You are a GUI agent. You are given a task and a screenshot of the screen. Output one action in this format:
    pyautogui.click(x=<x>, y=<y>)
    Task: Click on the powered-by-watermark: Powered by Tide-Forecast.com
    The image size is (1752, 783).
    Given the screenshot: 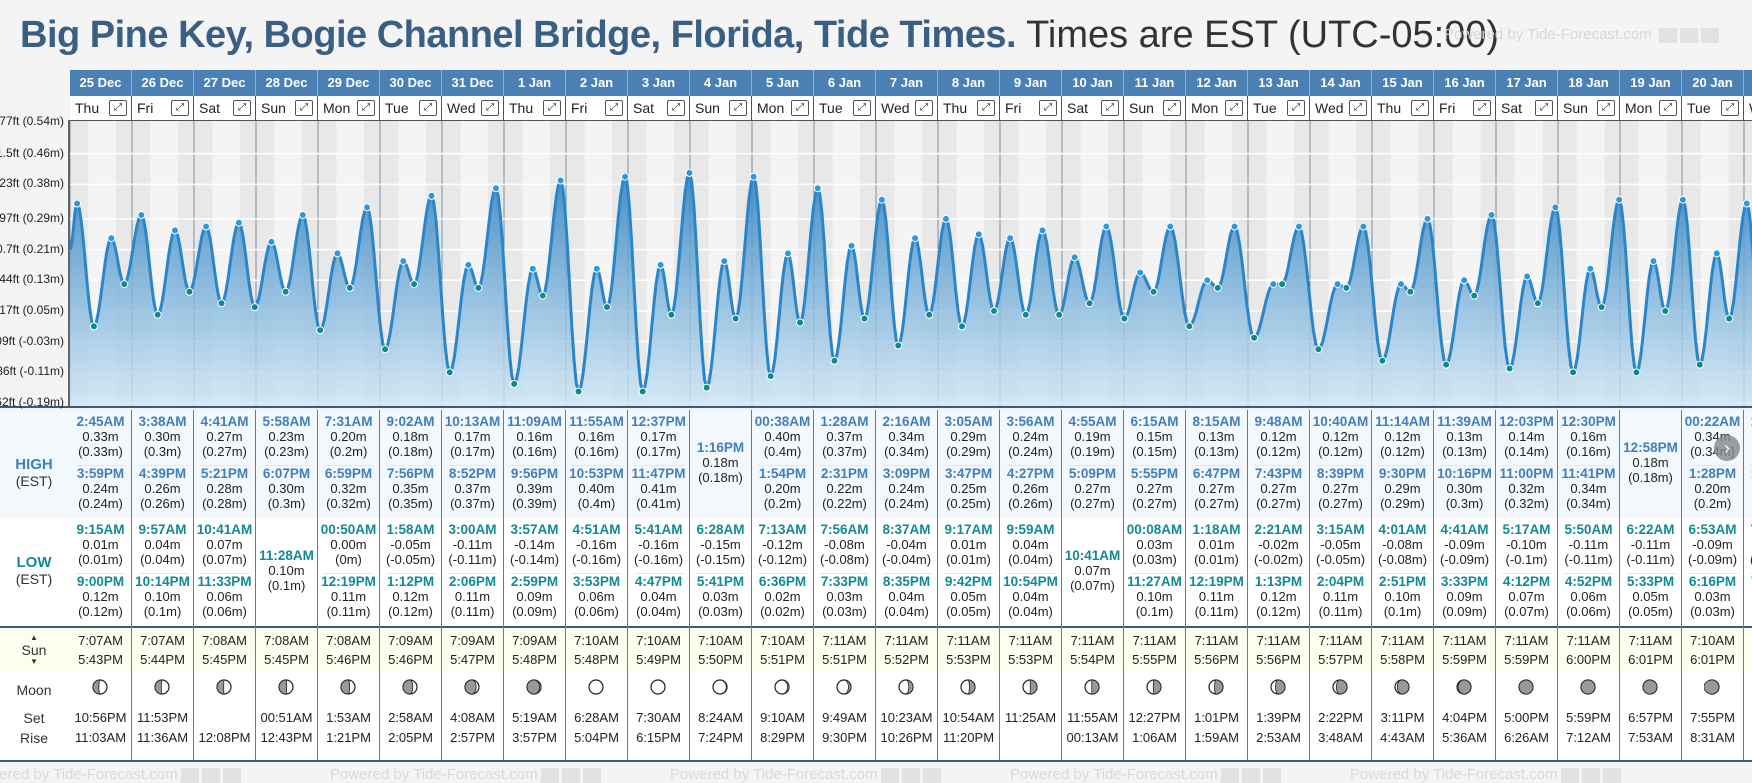 What is the action you would take?
    pyautogui.click(x=805, y=774)
    